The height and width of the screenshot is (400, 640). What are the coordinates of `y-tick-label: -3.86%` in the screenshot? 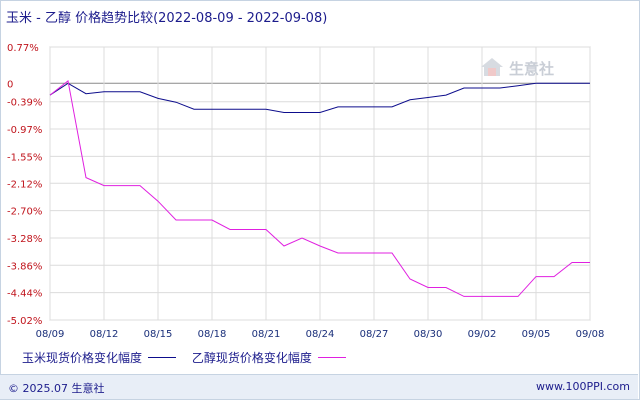 It's located at (24, 266).